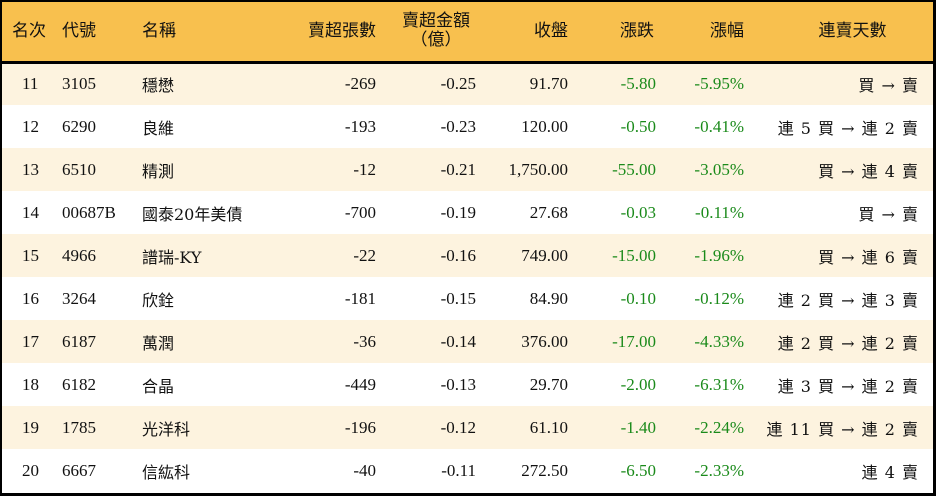 The image size is (936, 496). What do you see at coordinates (79, 427) in the screenshot?
I see `code-cell: 1785` at bounding box center [79, 427].